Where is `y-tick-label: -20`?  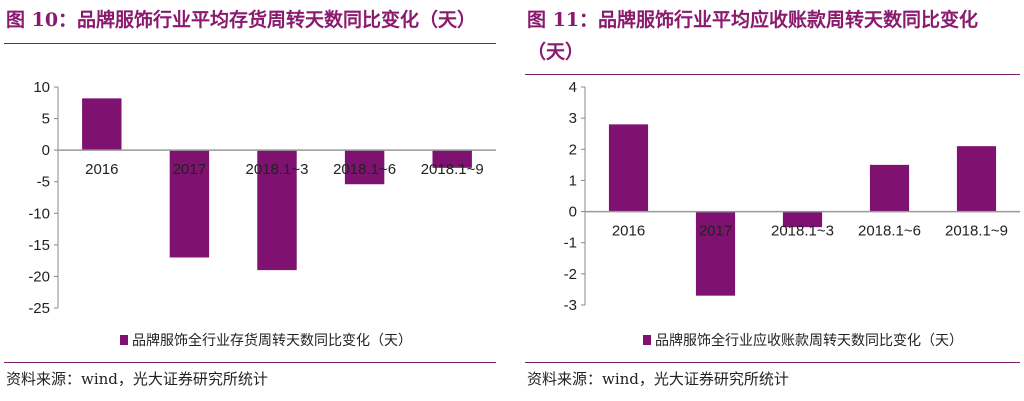
y-tick-label: -20 is located at coordinates (39, 276).